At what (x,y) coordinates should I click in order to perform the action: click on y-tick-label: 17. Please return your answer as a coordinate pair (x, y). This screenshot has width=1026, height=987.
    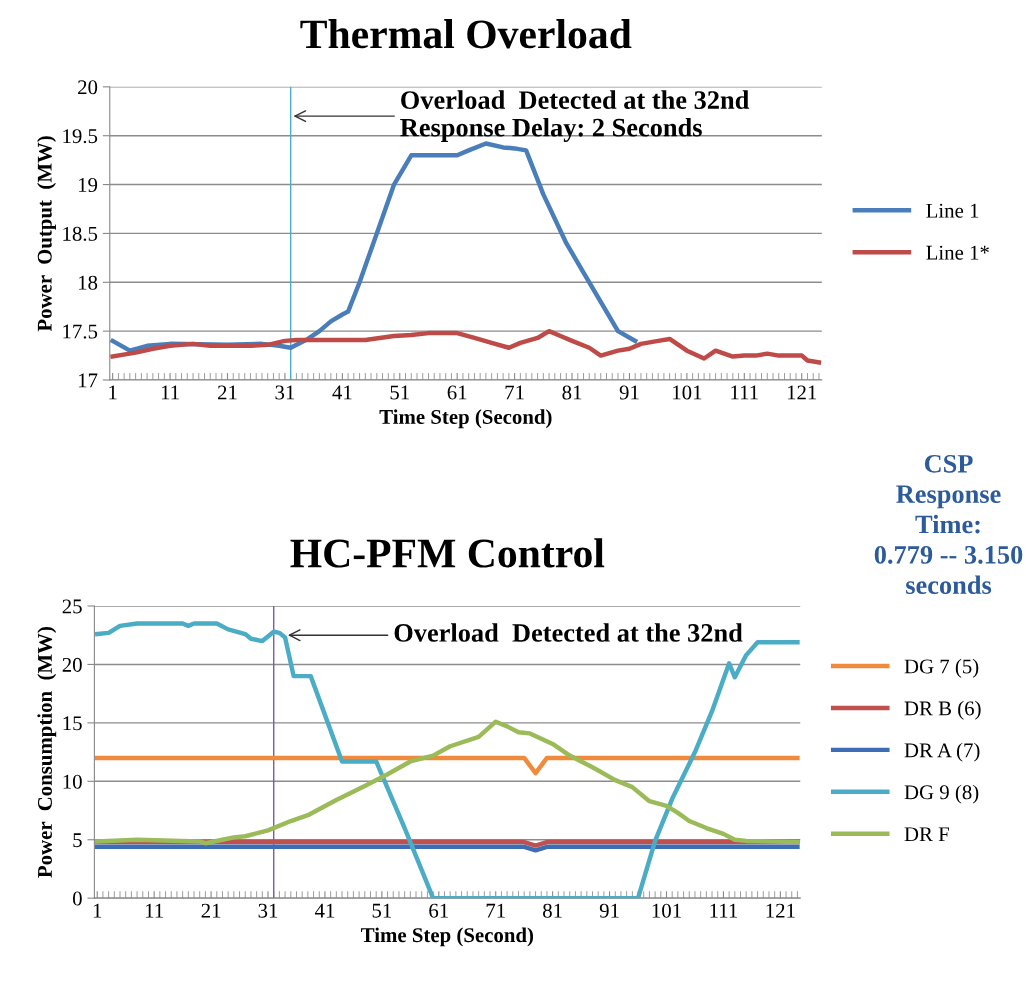
    Looking at the image, I should click on (88, 380).